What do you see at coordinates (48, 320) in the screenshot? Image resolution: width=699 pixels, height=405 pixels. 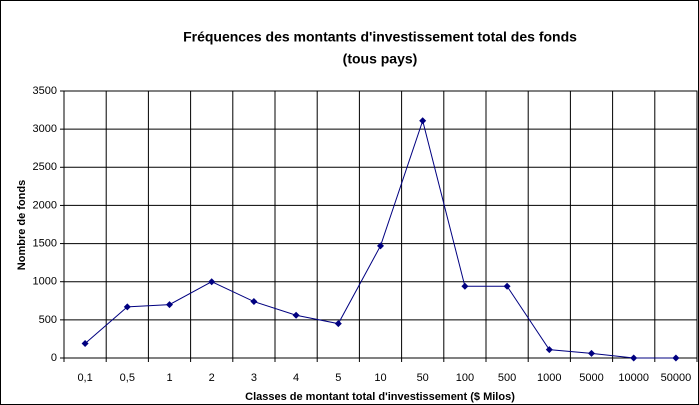 I see `y-tick-label: 500` at bounding box center [48, 320].